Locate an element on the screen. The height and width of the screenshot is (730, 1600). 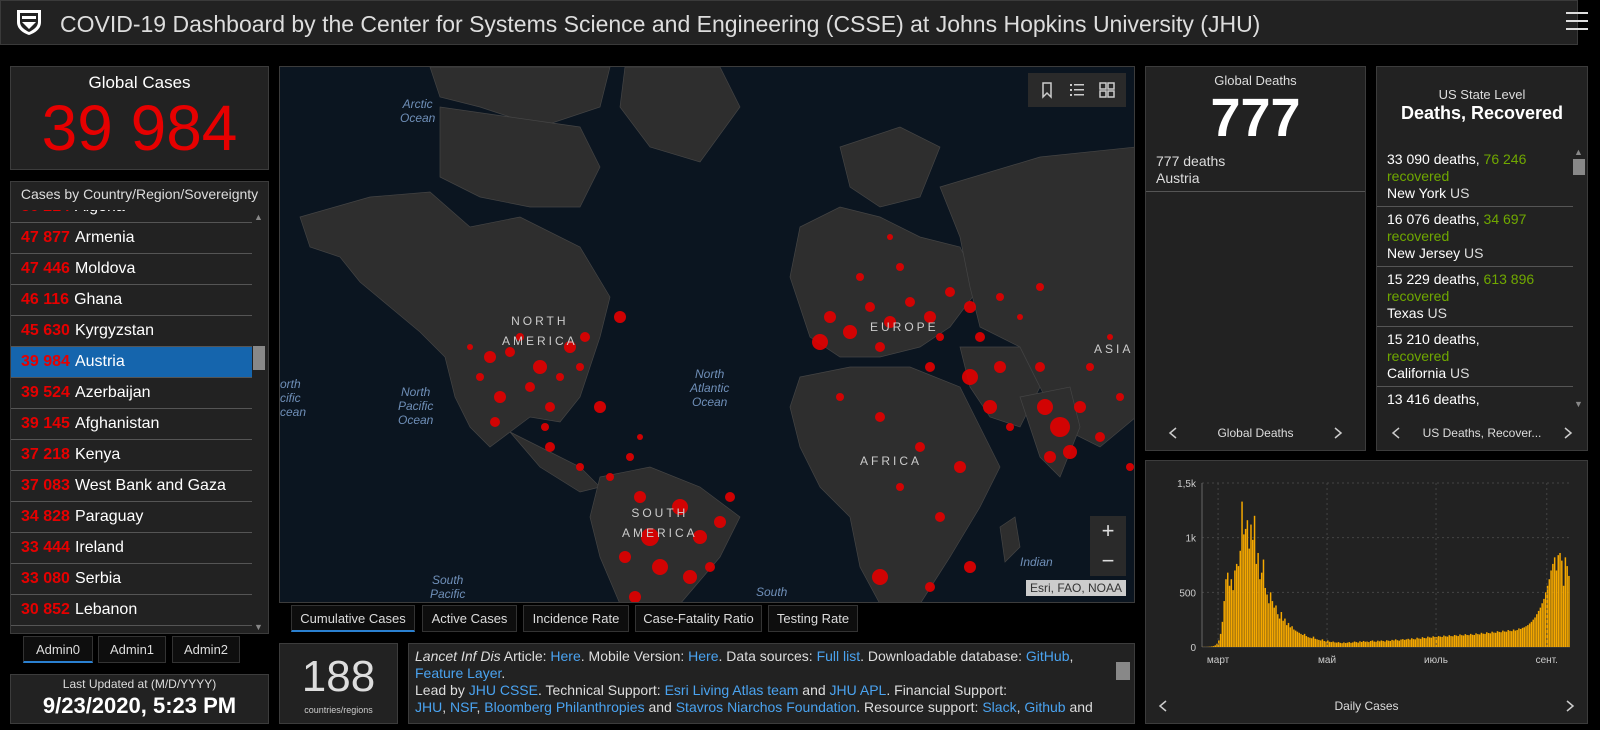
tab-active-cases: Active Cases is located at coordinates (469, 618).